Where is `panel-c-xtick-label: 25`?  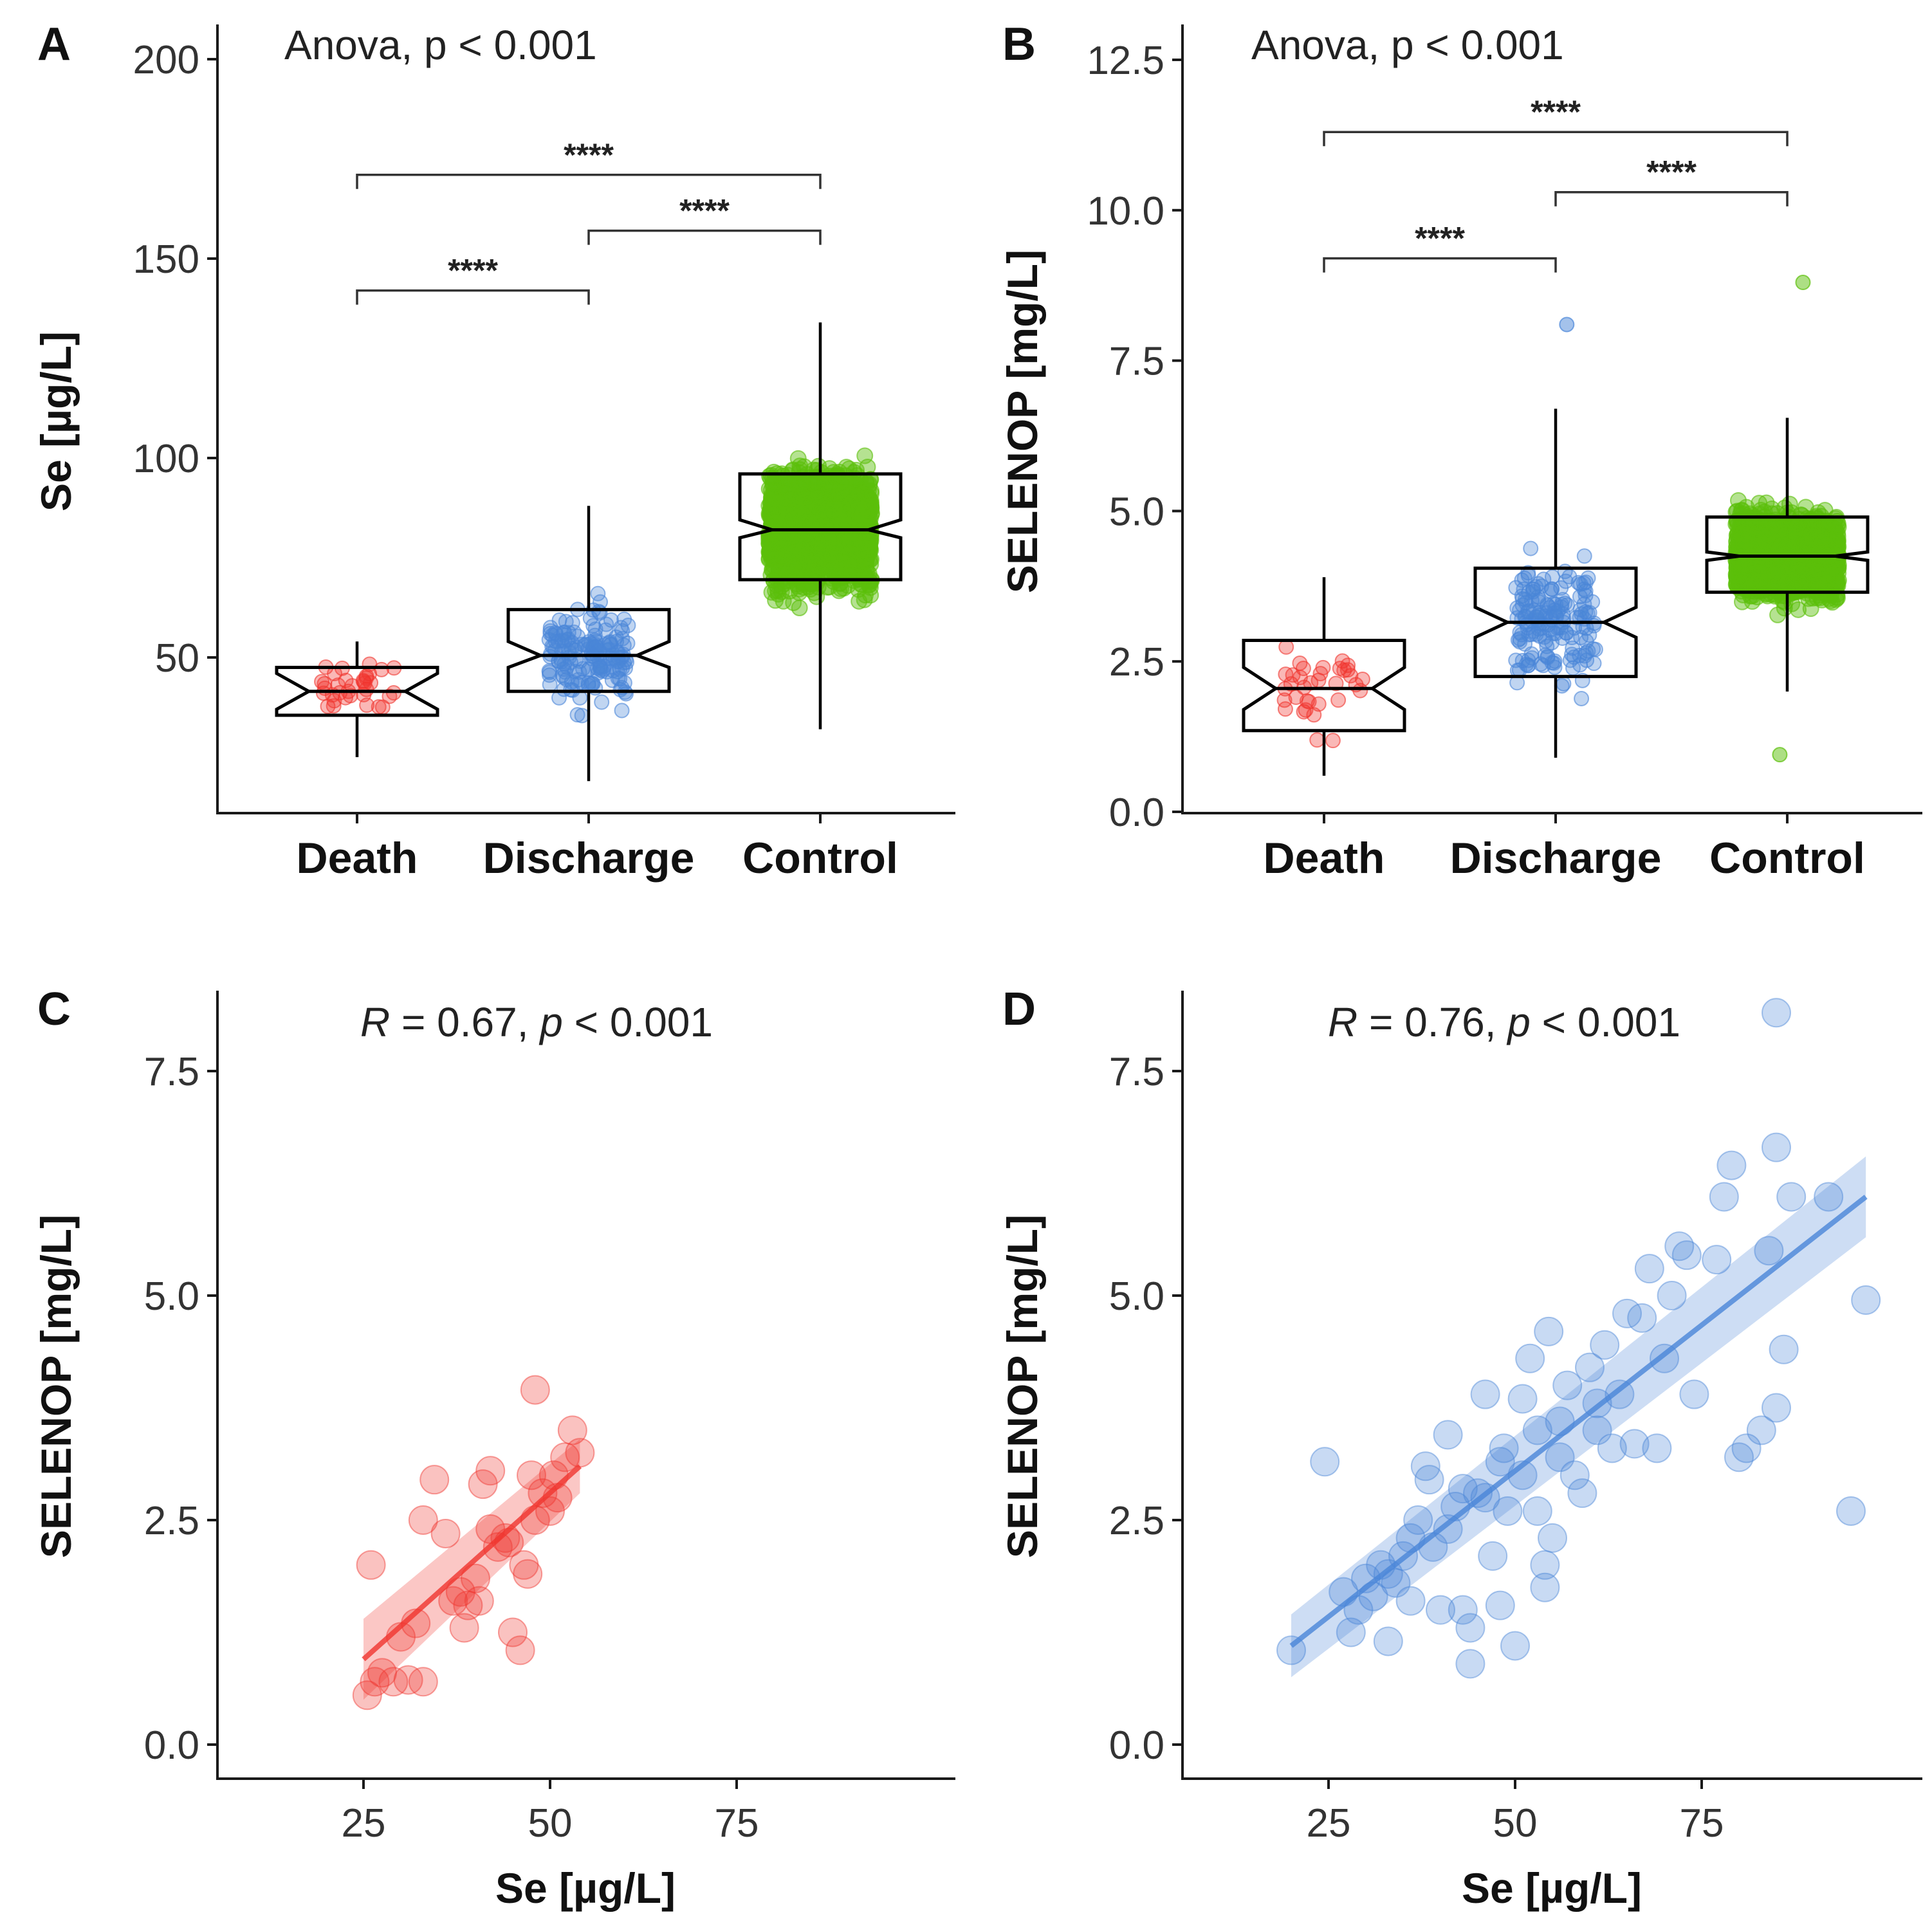 panel-c-xtick-label: 25 is located at coordinates (364, 1823).